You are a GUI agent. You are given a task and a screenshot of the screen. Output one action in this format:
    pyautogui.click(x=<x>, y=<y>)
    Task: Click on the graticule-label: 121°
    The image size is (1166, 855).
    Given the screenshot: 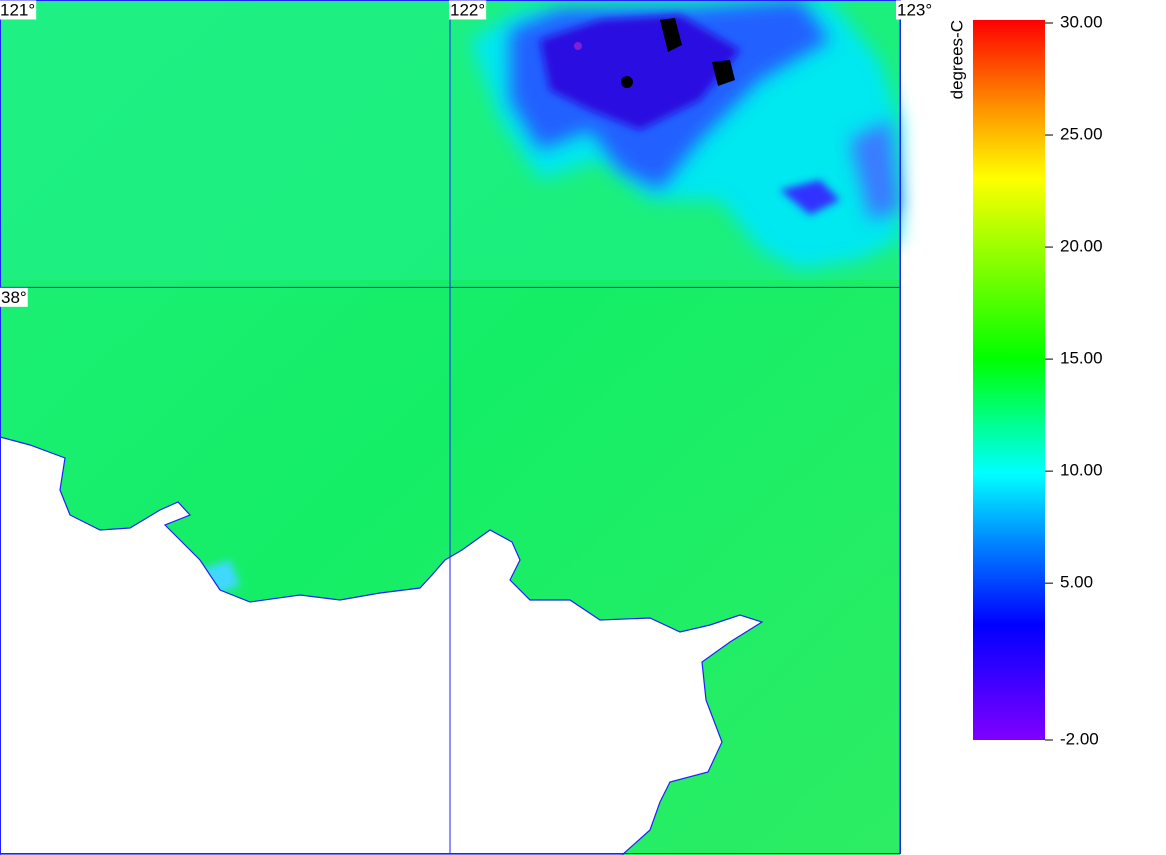 What is the action you would take?
    pyautogui.click(x=17, y=9)
    